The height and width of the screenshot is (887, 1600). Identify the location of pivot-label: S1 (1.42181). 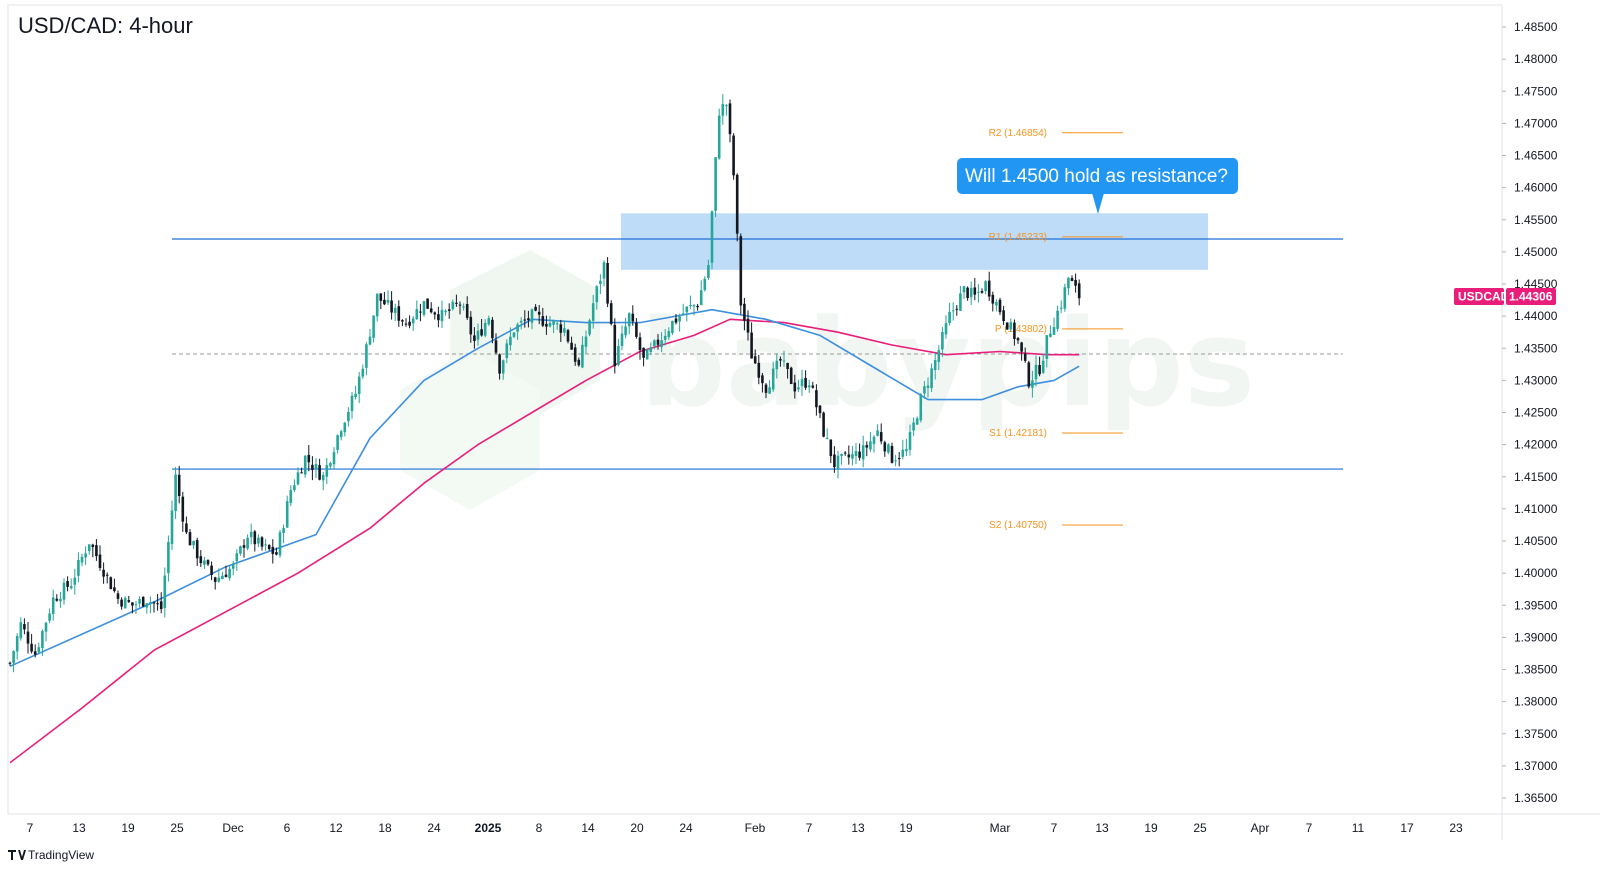
(1018, 433).